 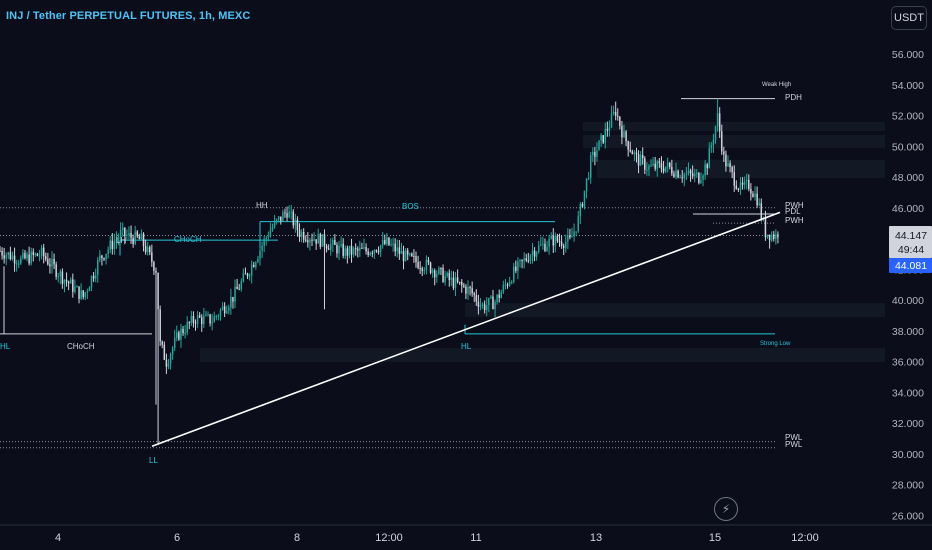 I want to click on price-axis-tick: 50.000, so click(x=908, y=147).